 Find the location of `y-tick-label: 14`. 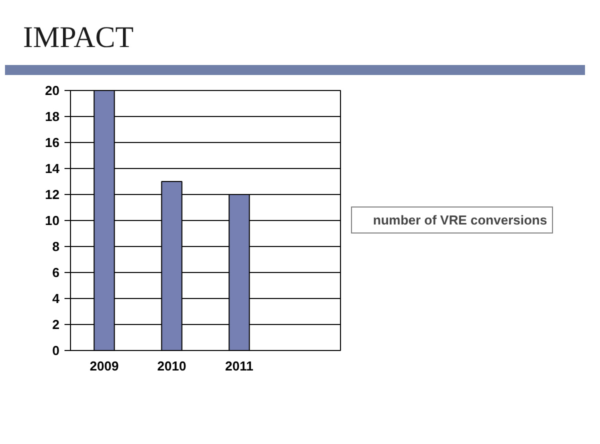

y-tick-label: 14 is located at coordinates (52, 168).